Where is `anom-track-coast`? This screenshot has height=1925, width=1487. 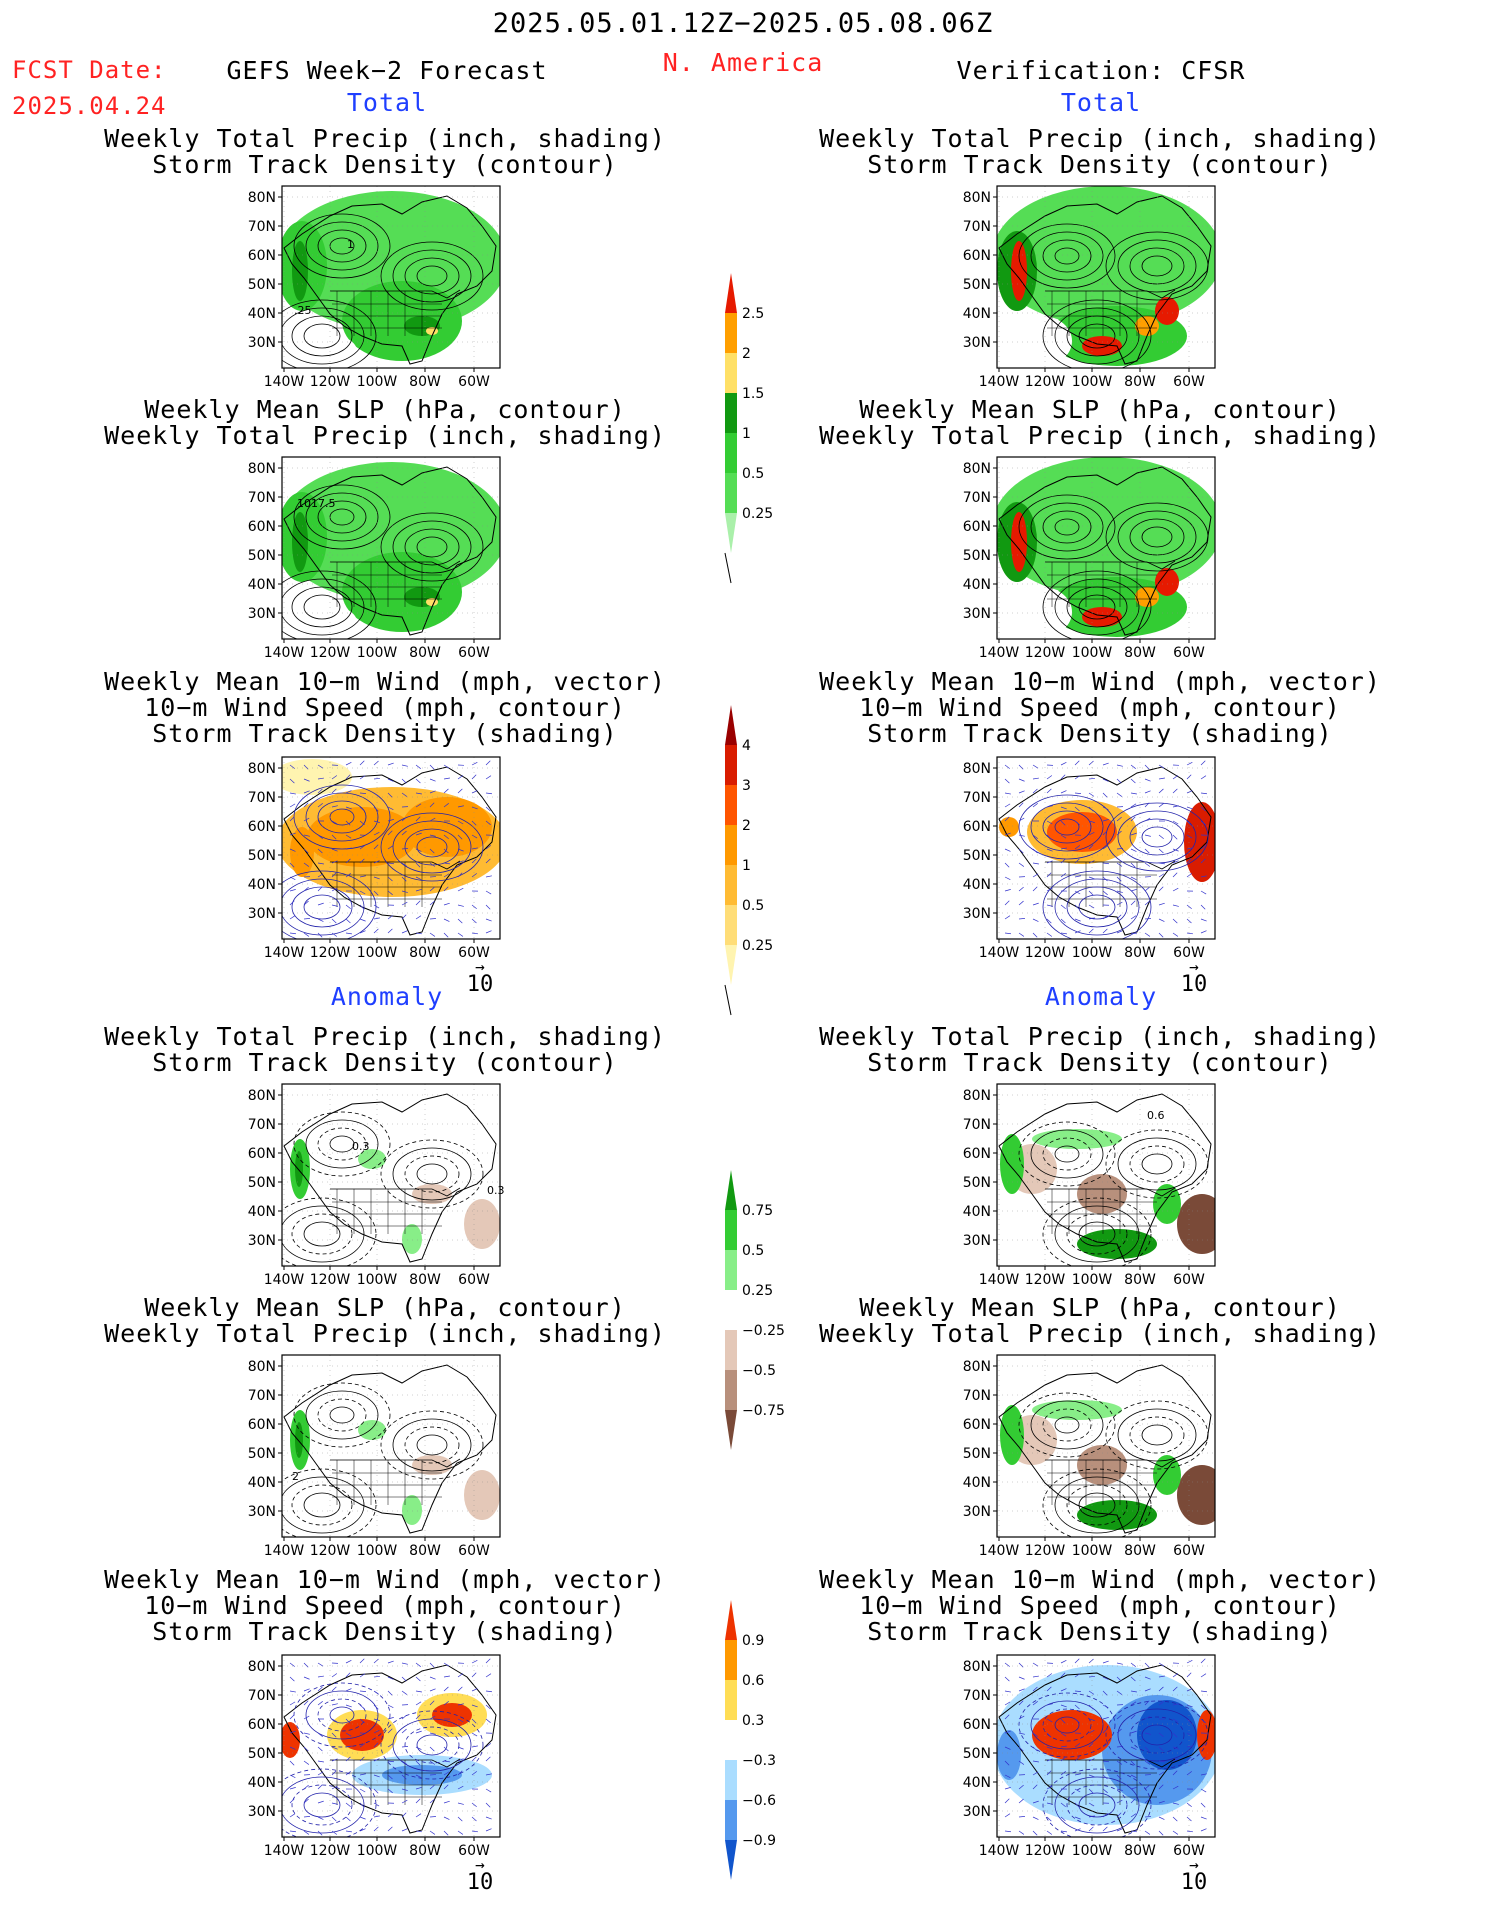
anom-track-coast is located at coordinates (291, 1740).